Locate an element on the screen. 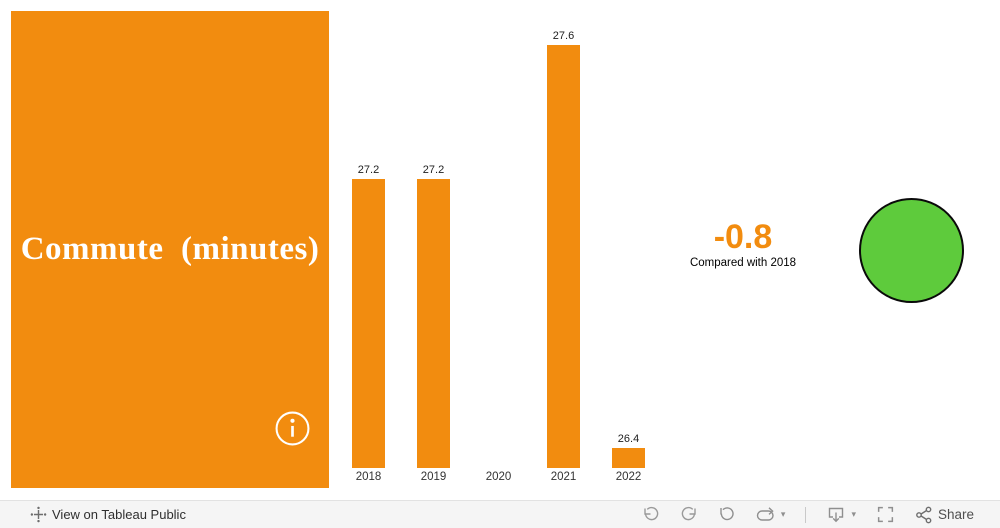 This screenshot has height=528, width=1000. redo-button is located at coordinates (689, 515).